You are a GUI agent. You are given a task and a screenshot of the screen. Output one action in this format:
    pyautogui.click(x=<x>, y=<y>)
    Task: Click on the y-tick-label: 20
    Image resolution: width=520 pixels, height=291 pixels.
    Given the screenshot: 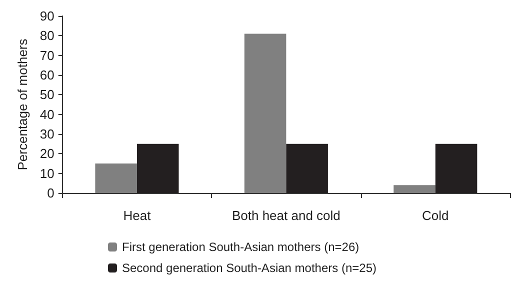 What is the action you would take?
    pyautogui.click(x=47, y=154)
    